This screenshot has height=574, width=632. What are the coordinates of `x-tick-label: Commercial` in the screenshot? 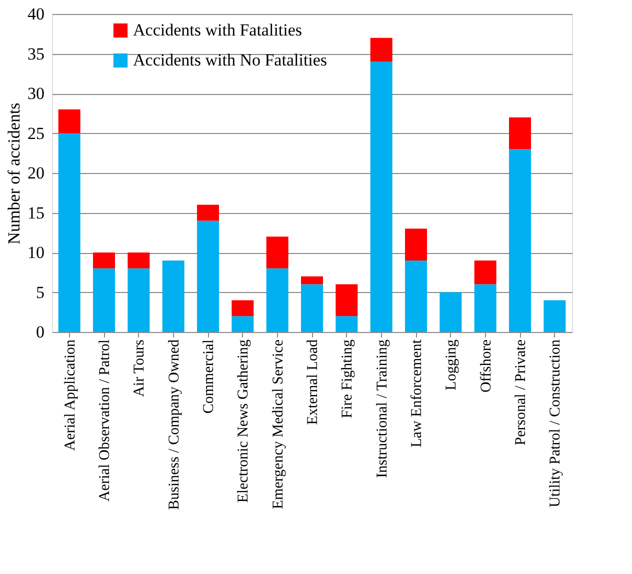 It's located at (209, 377).